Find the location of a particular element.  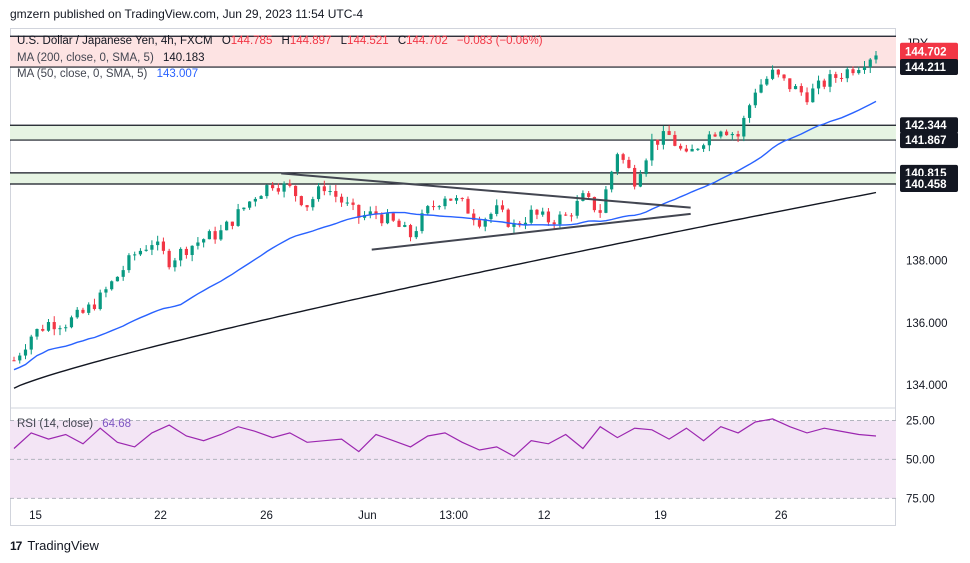

rsi-line is located at coordinates (445, 438).